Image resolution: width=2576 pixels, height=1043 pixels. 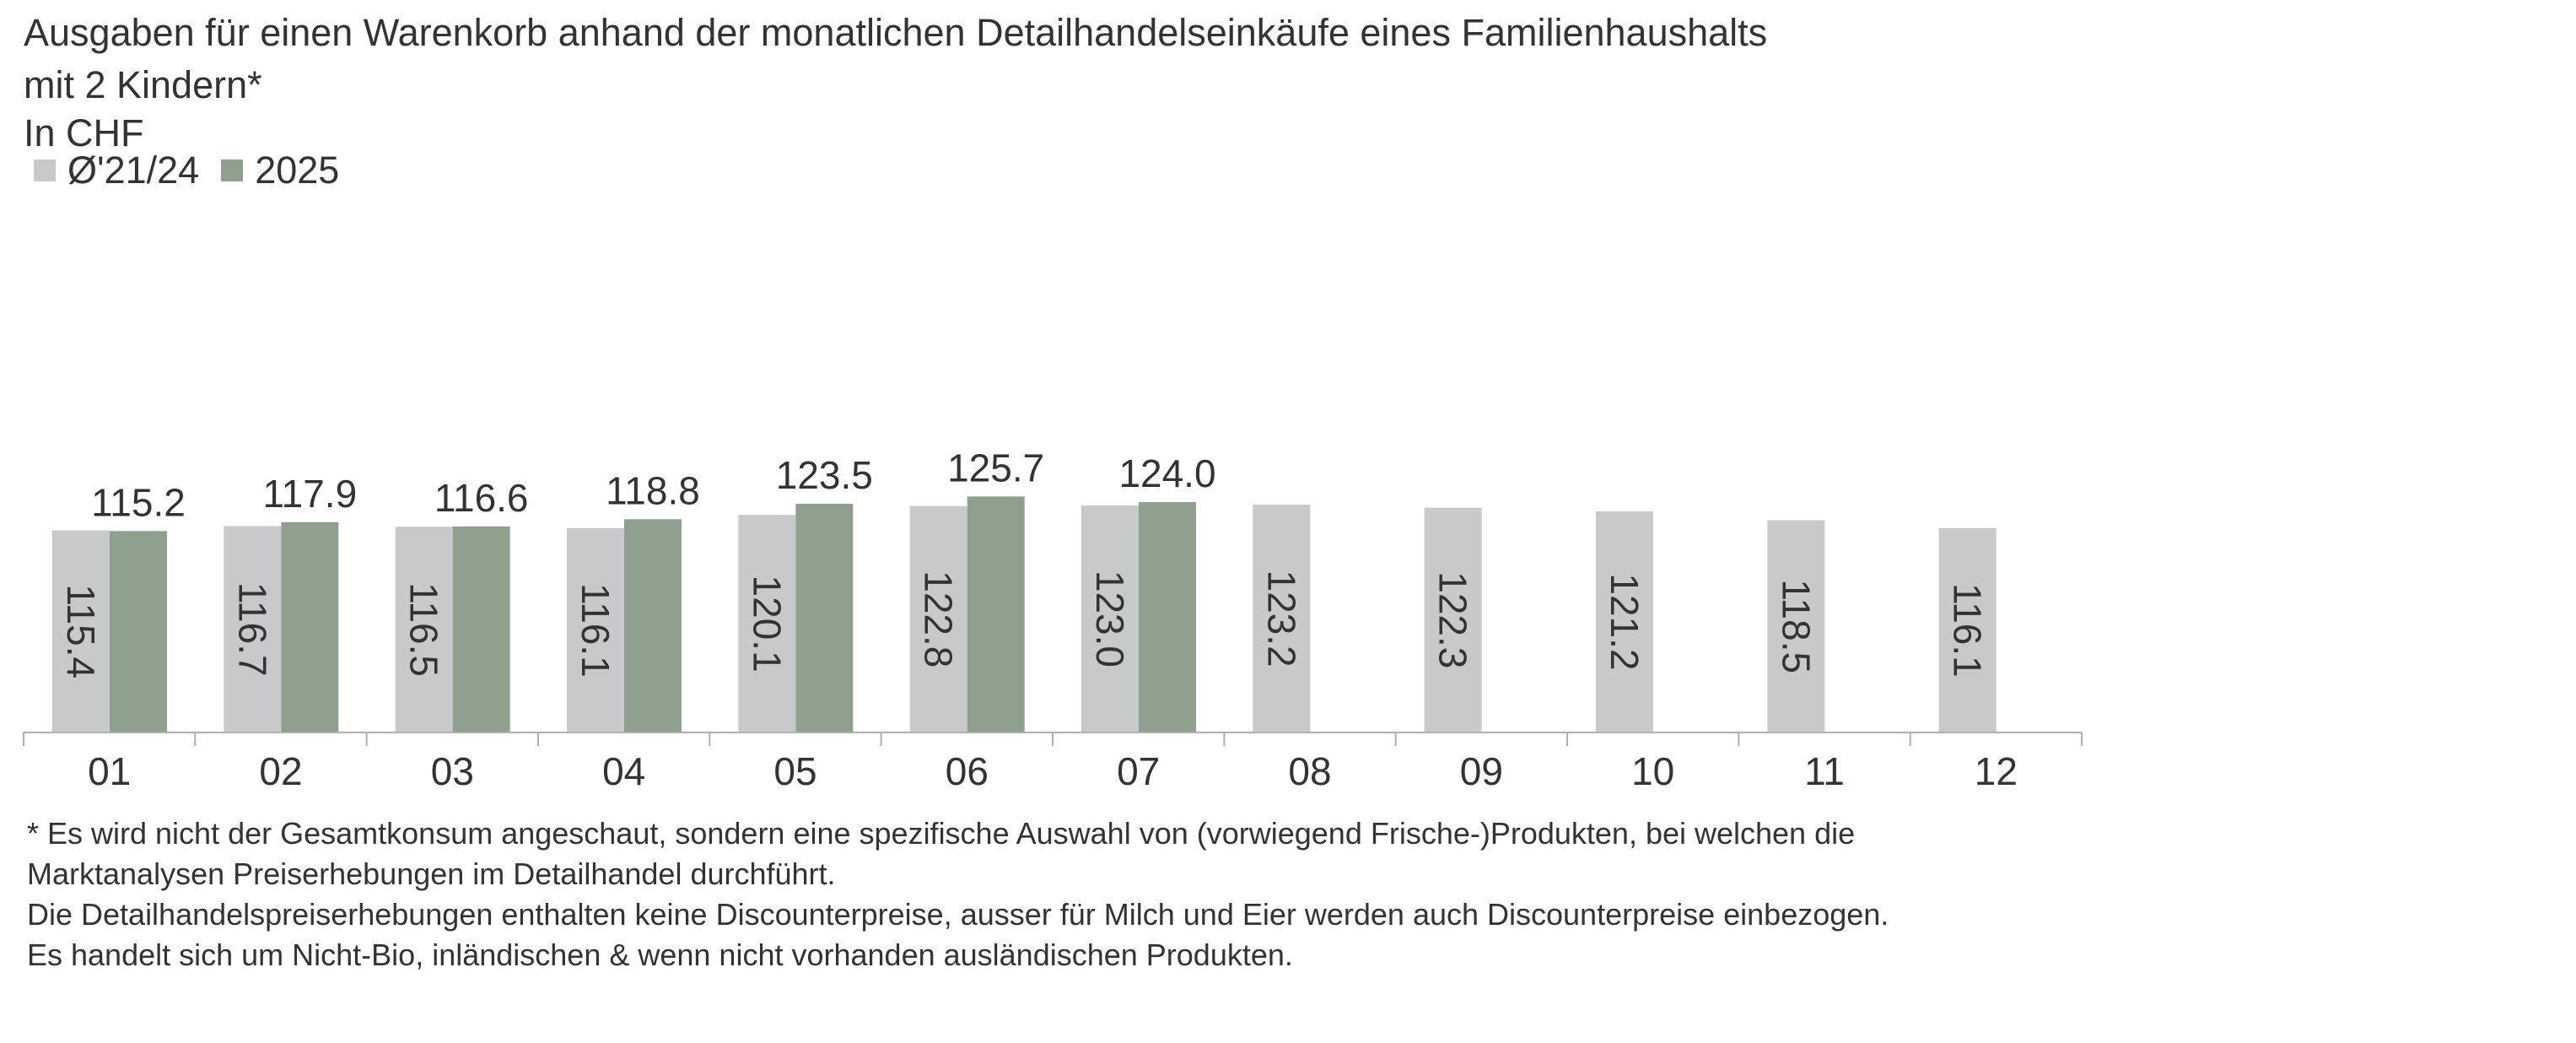 I want to click on data-label-2025-07: 124.0, so click(x=1166, y=473).